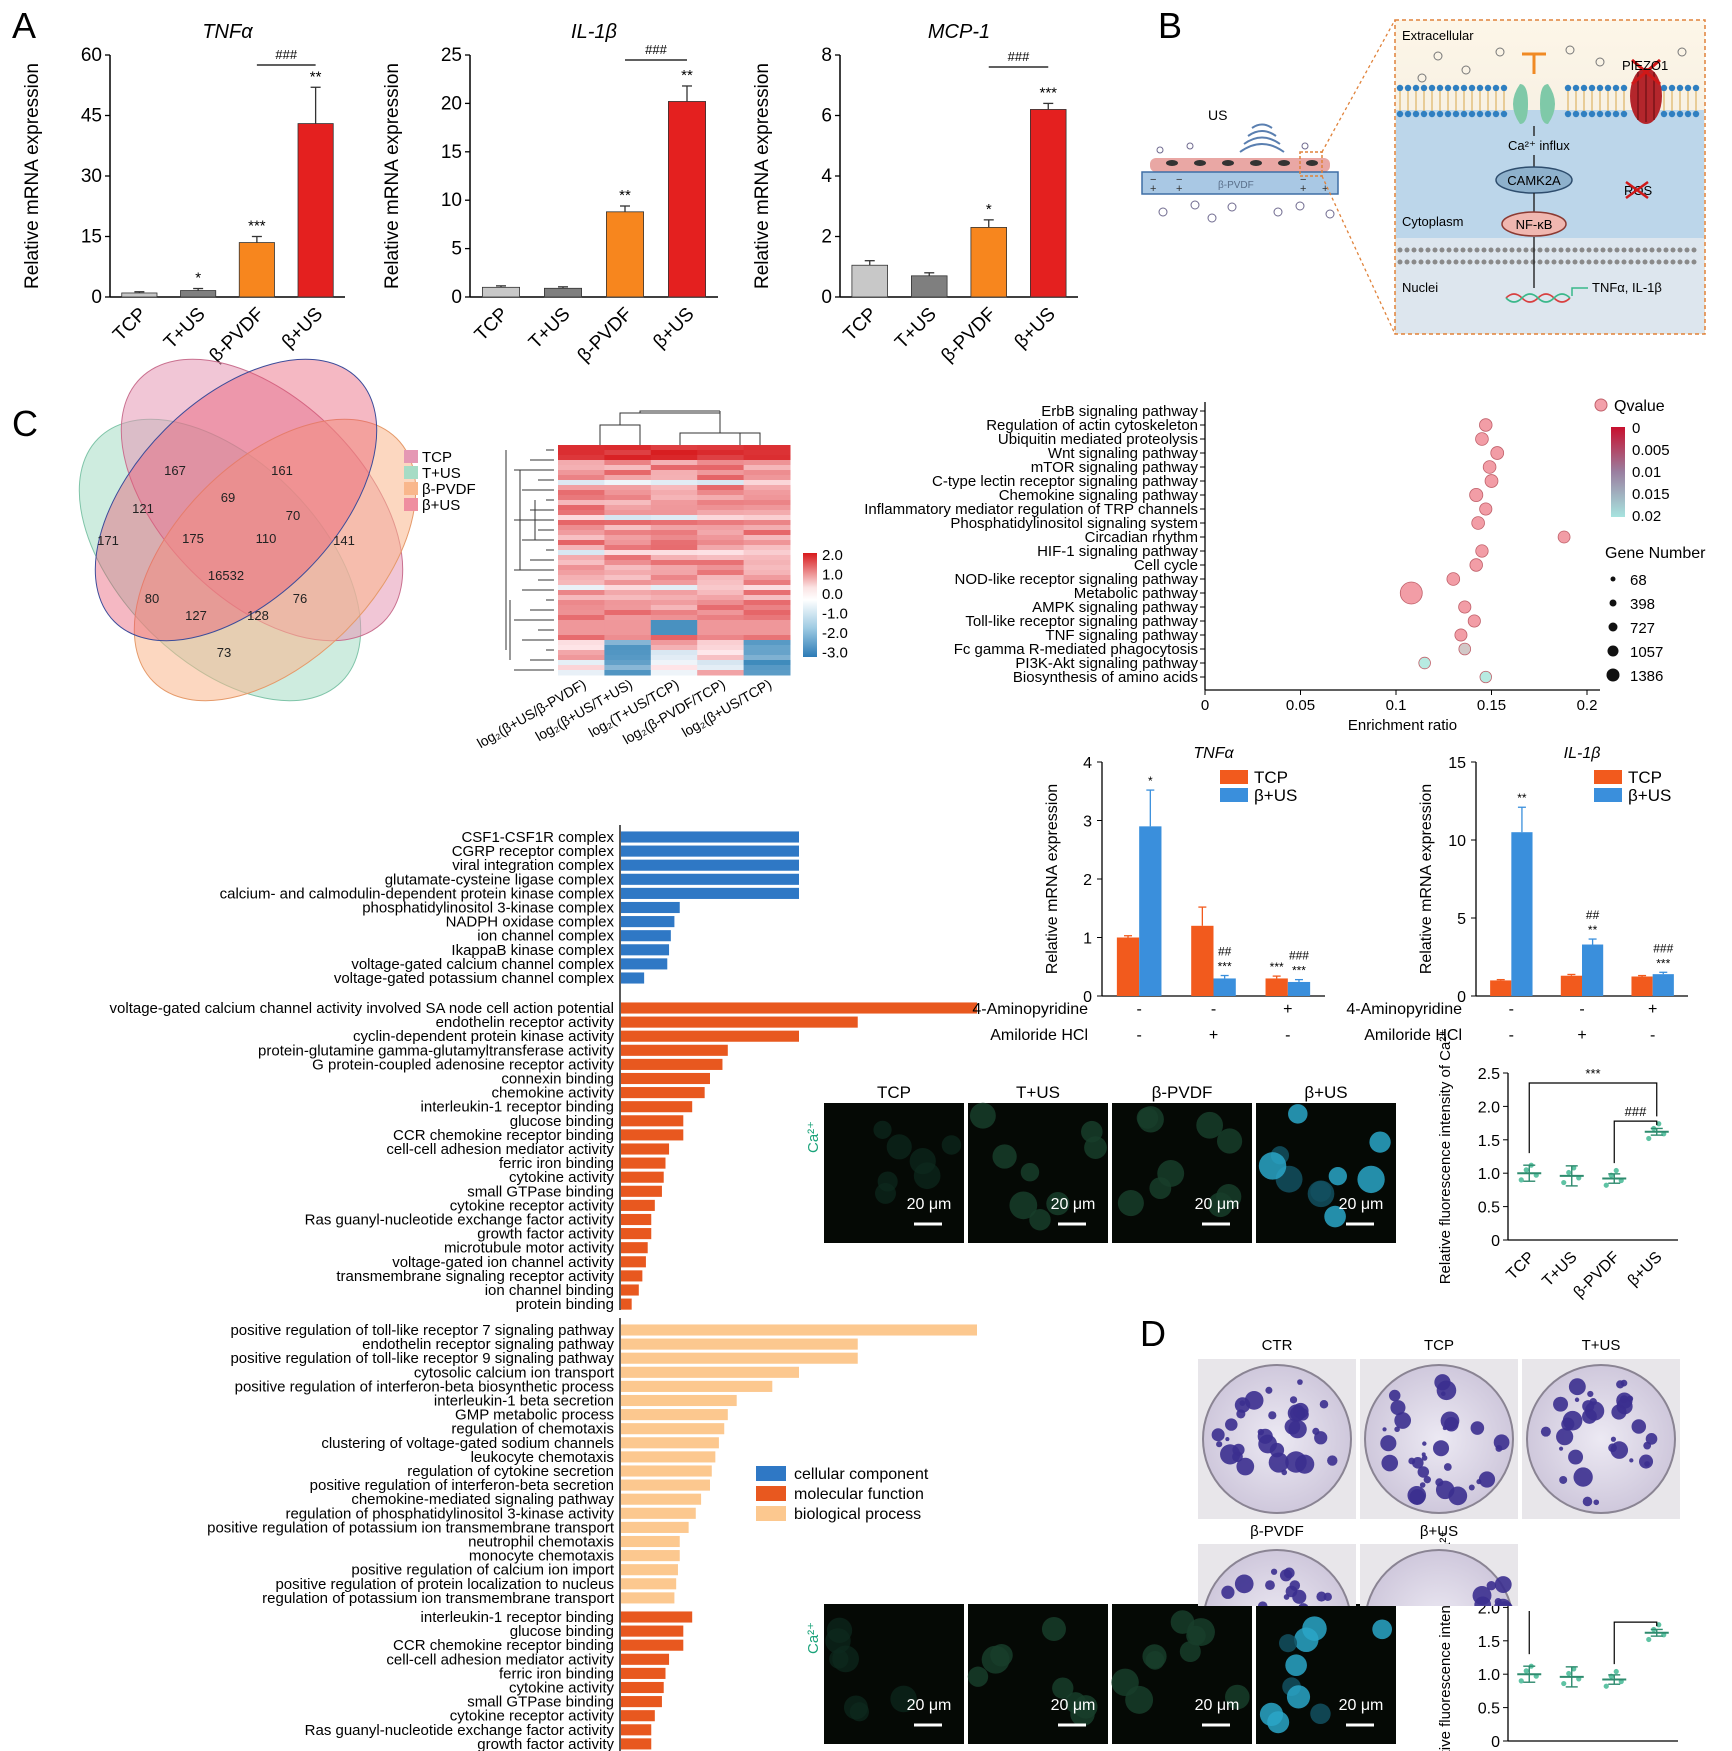 The height and width of the screenshot is (1751, 1732). Describe the element at coordinates (503, 1645) in the screenshot. I see `go-term-label: CCR chemokine receptor binding` at that location.